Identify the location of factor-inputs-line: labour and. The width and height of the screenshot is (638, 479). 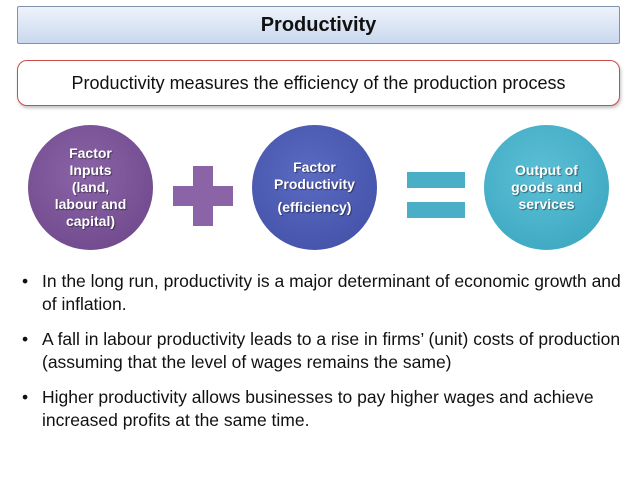
(90, 204).